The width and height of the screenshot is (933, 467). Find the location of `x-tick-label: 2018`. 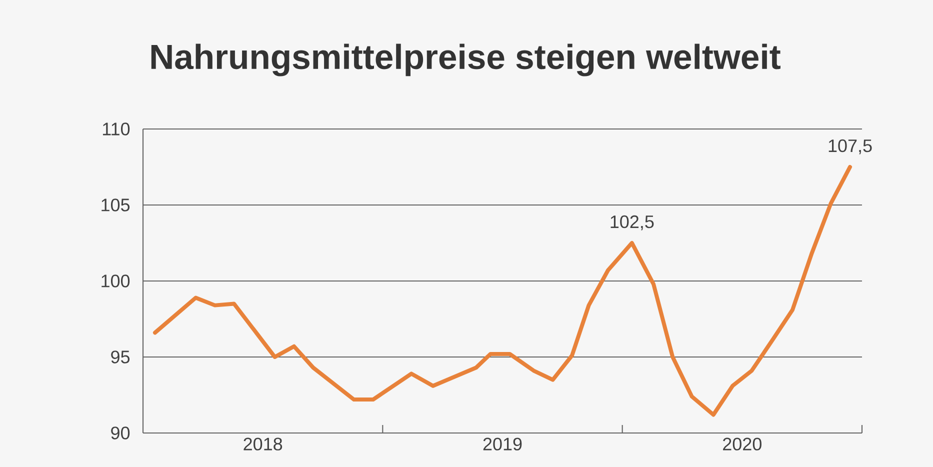

x-tick-label: 2018 is located at coordinates (263, 444).